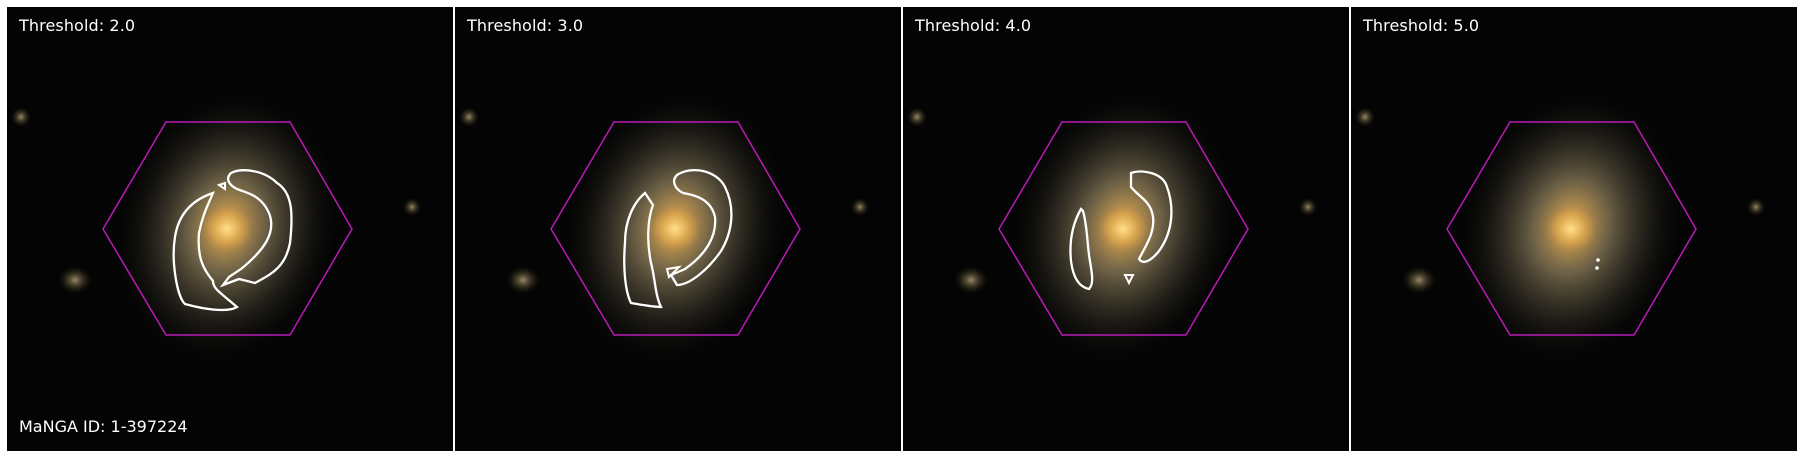 The image size is (1800, 457). Describe the element at coordinates (973, 25) in the screenshot. I see `threshold-label: Threshold: 4.0` at that location.